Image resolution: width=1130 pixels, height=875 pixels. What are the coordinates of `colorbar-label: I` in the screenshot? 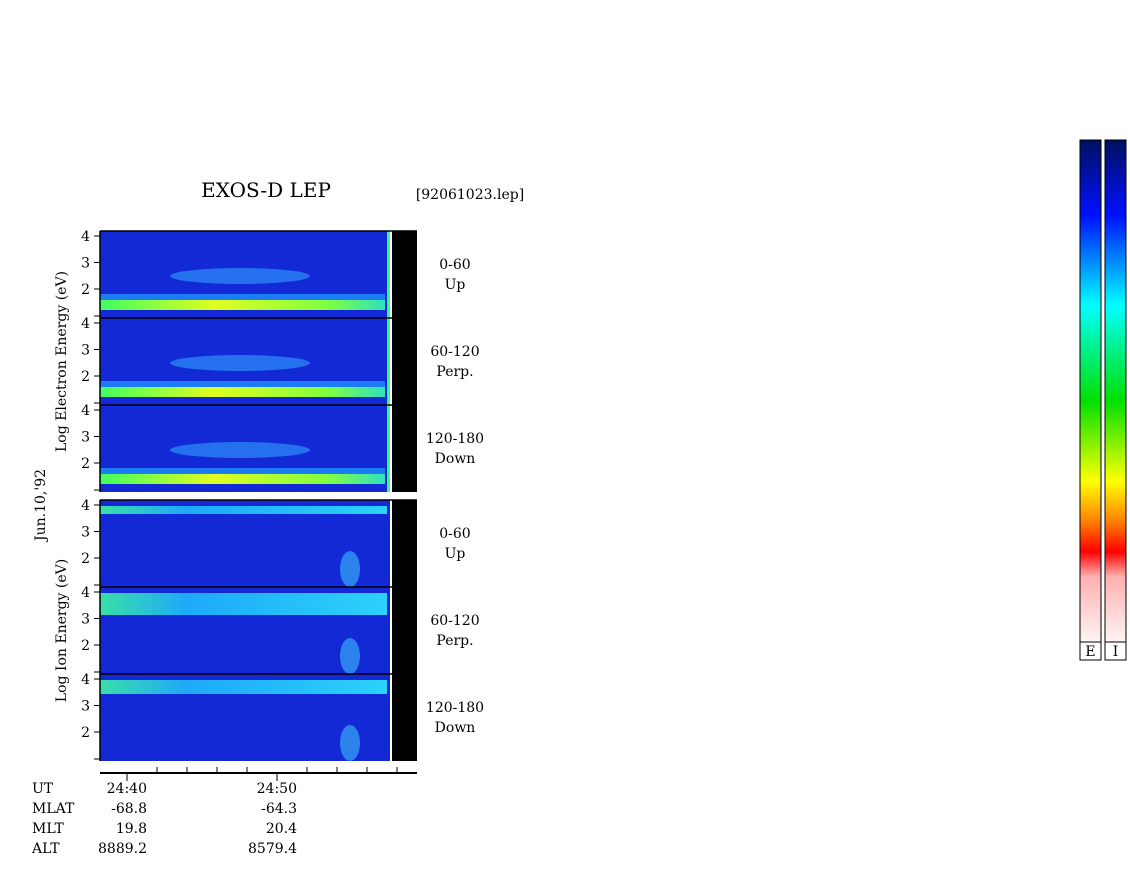 It's located at (1116, 652).